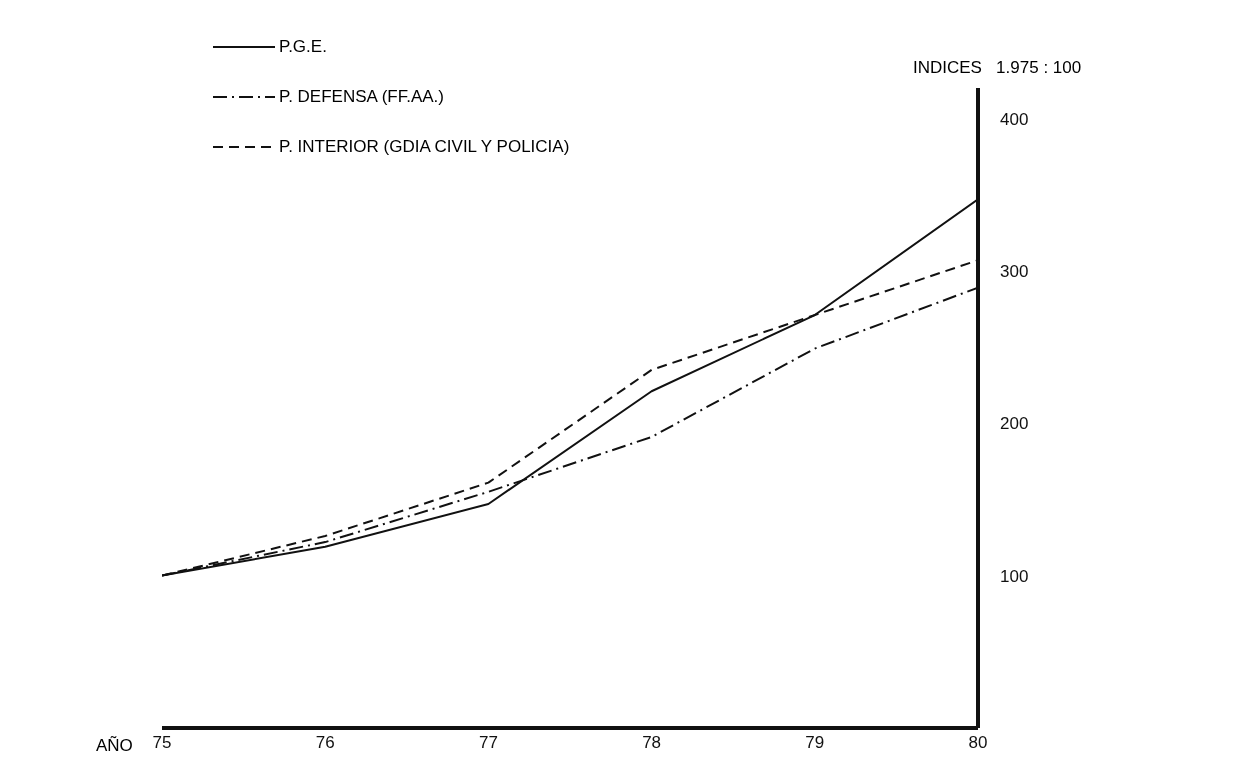 Image resolution: width=1236 pixels, height=780 pixels. I want to click on y-tick-label: 200, so click(1014, 424).